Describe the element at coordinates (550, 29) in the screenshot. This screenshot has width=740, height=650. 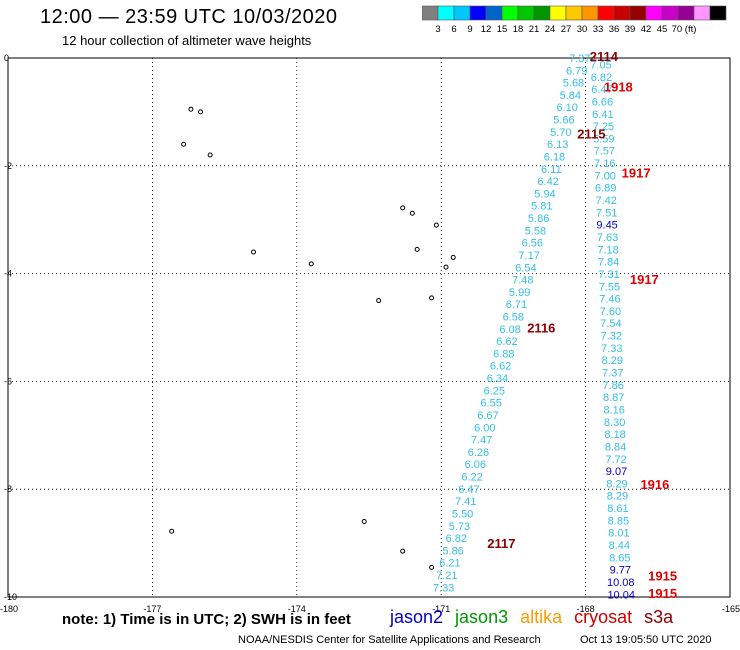
I see `scale-label: 24` at that location.